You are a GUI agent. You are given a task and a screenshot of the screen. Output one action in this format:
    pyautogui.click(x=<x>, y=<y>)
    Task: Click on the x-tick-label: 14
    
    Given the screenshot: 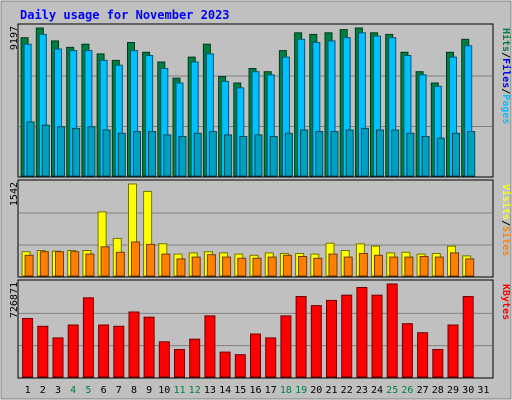 What is the action you would take?
    pyautogui.click(x=225, y=390)
    